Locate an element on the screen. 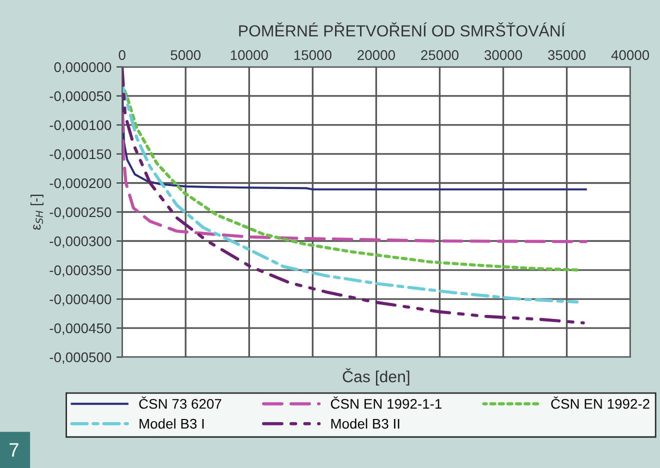 This screenshot has width=660, height=468. y-tick-label: -0,000500 is located at coordinates (81, 358).